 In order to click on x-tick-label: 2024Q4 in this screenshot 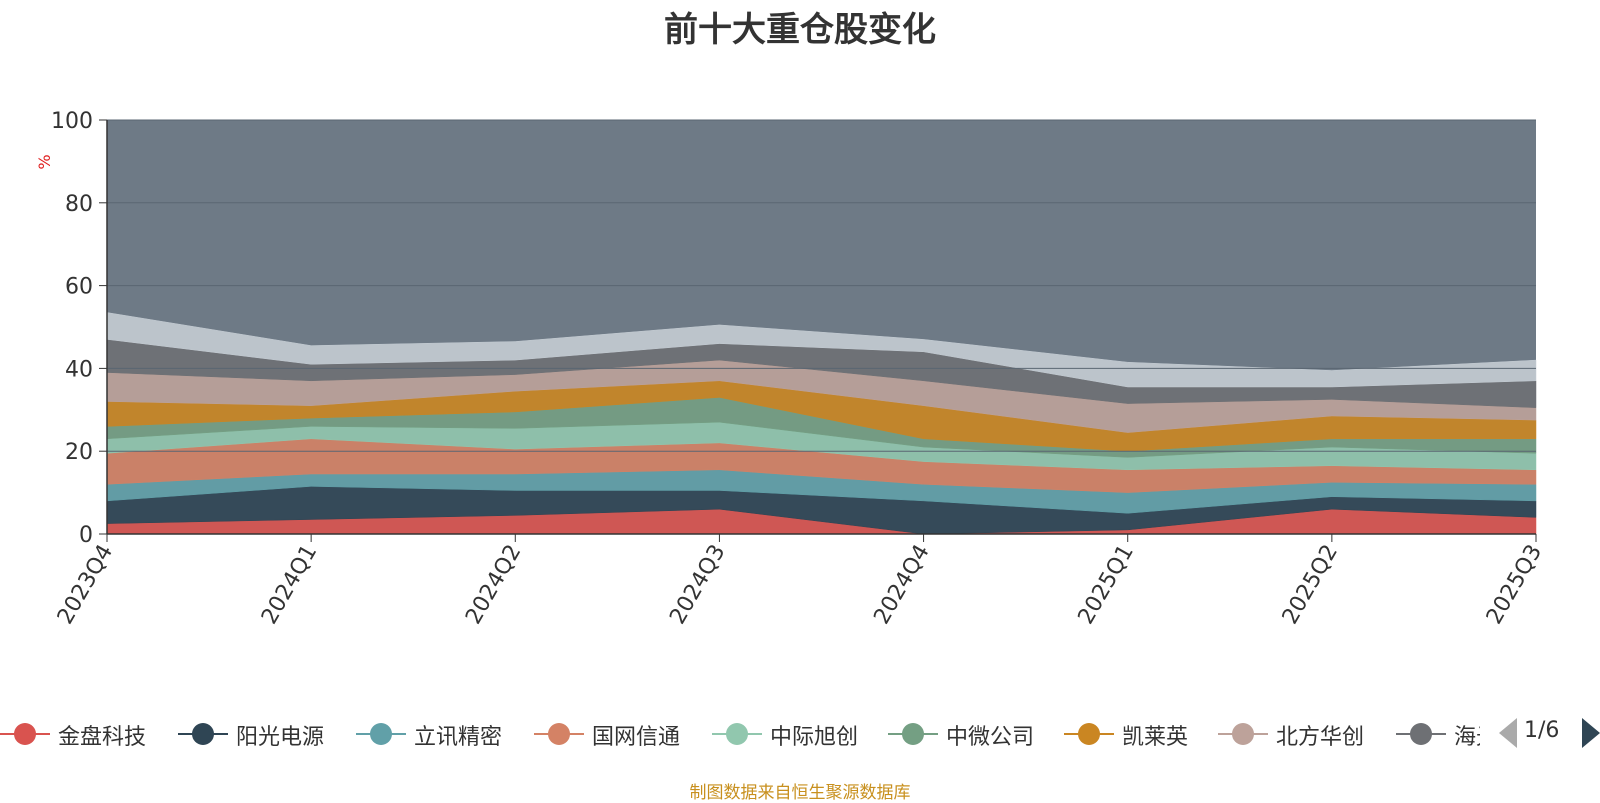, I will do `click(901, 585)`.